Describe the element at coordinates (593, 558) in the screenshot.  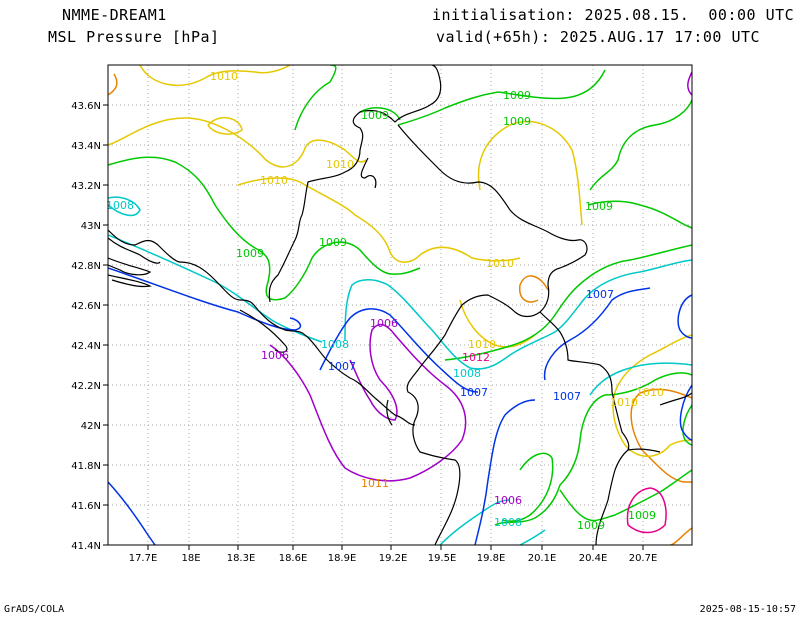
I see `x-tick-label: 20.4E` at that location.